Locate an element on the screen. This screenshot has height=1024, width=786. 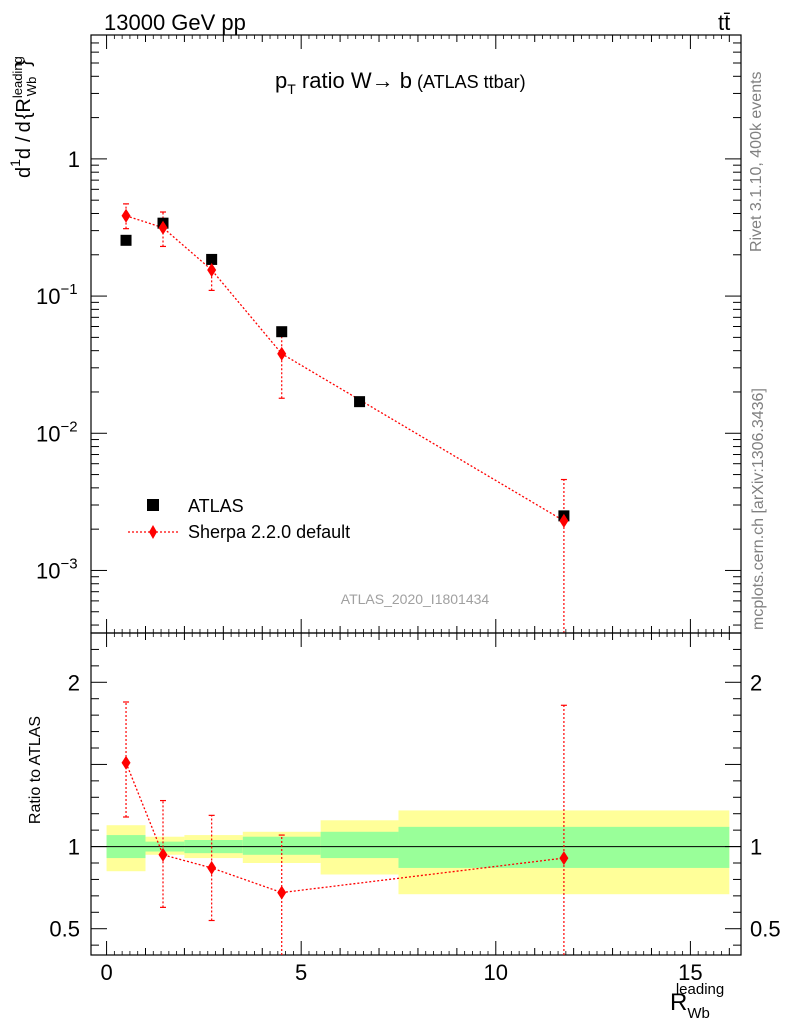
y-tick-label-right: 1 is located at coordinates (756, 847).